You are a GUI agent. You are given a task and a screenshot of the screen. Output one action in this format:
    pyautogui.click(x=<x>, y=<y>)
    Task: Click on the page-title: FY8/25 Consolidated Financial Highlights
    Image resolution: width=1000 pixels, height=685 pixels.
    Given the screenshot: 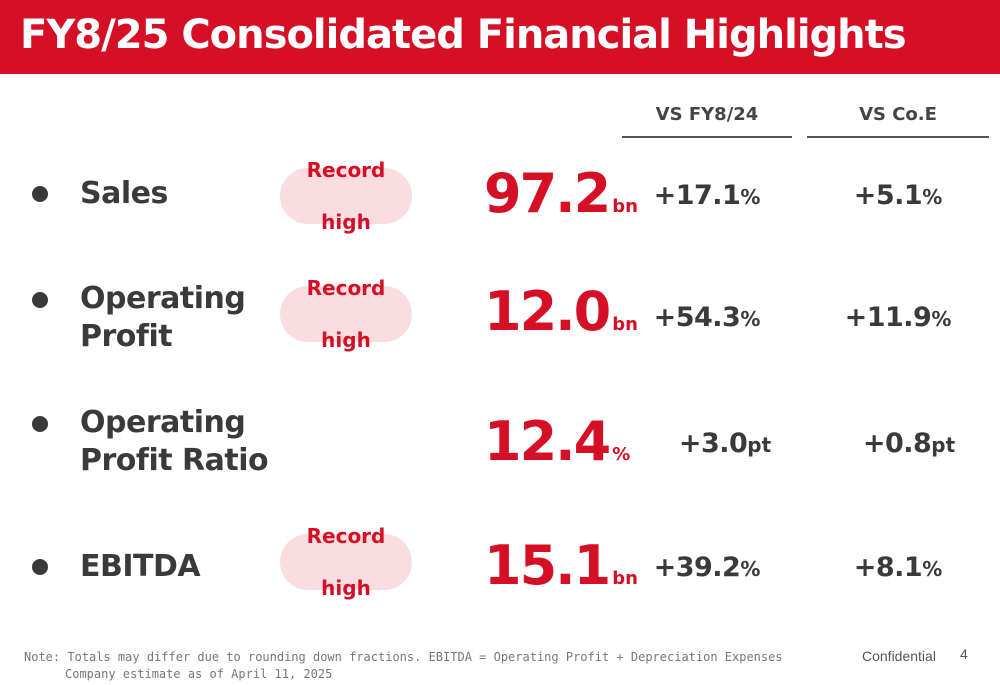 What is the action you would take?
    pyautogui.click(x=463, y=35)
    